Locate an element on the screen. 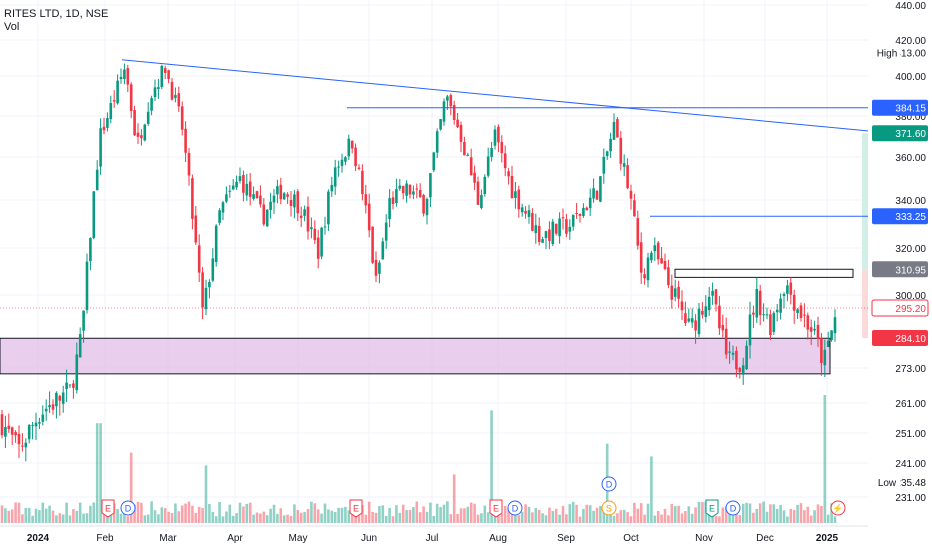 The image size is (932, 550). time-tick-label: Mar is located at coordinates (168, 538).